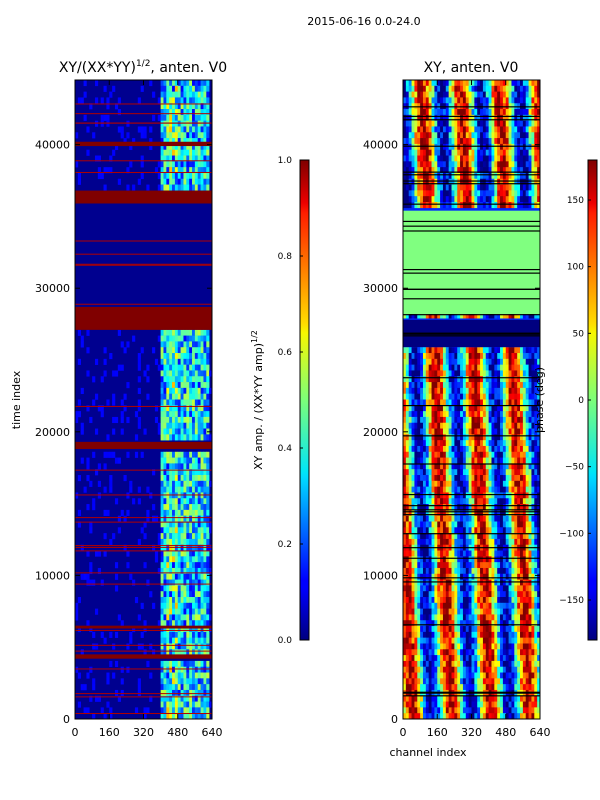  Describe the element at coordinates (75, 732) in the screenshot. I see `x-tick-label: 0` at that location.